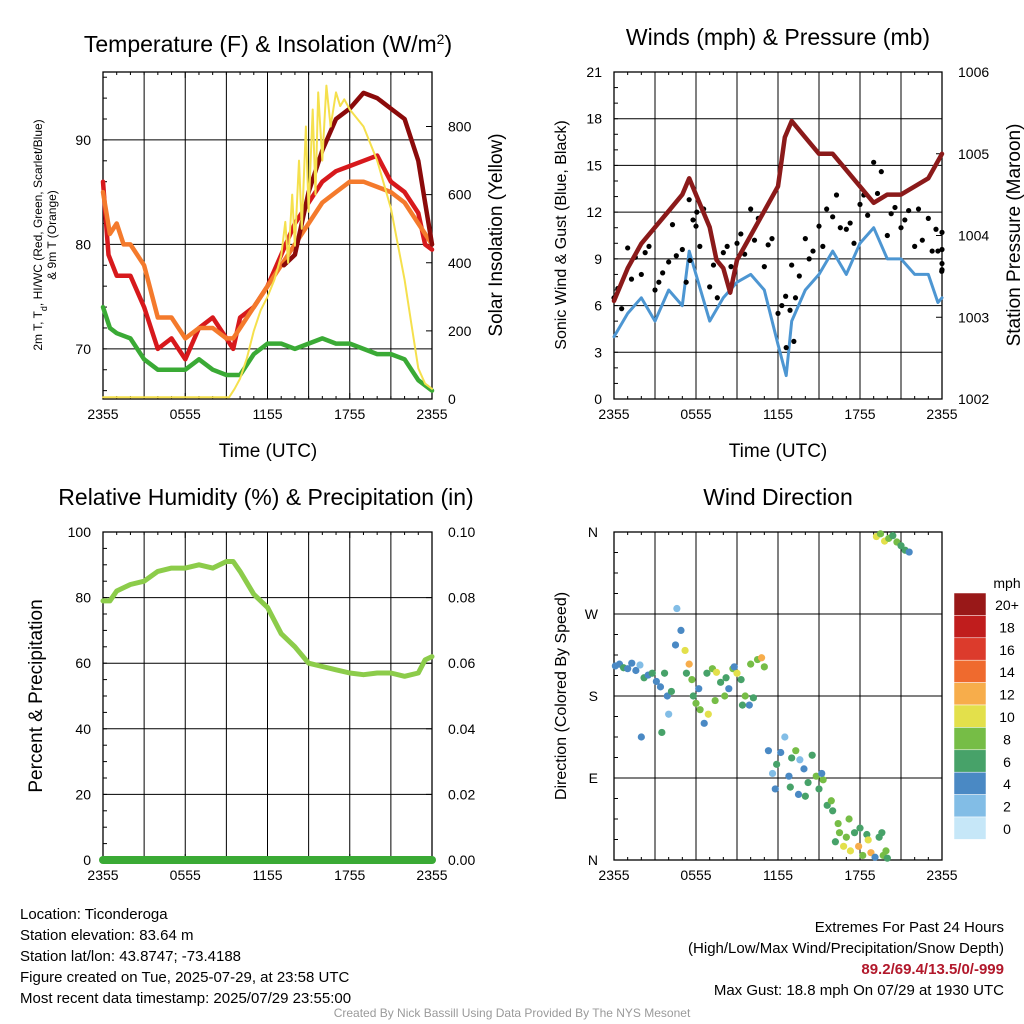  I want to click on y2-tick-label: 1004, so click(973, 236).